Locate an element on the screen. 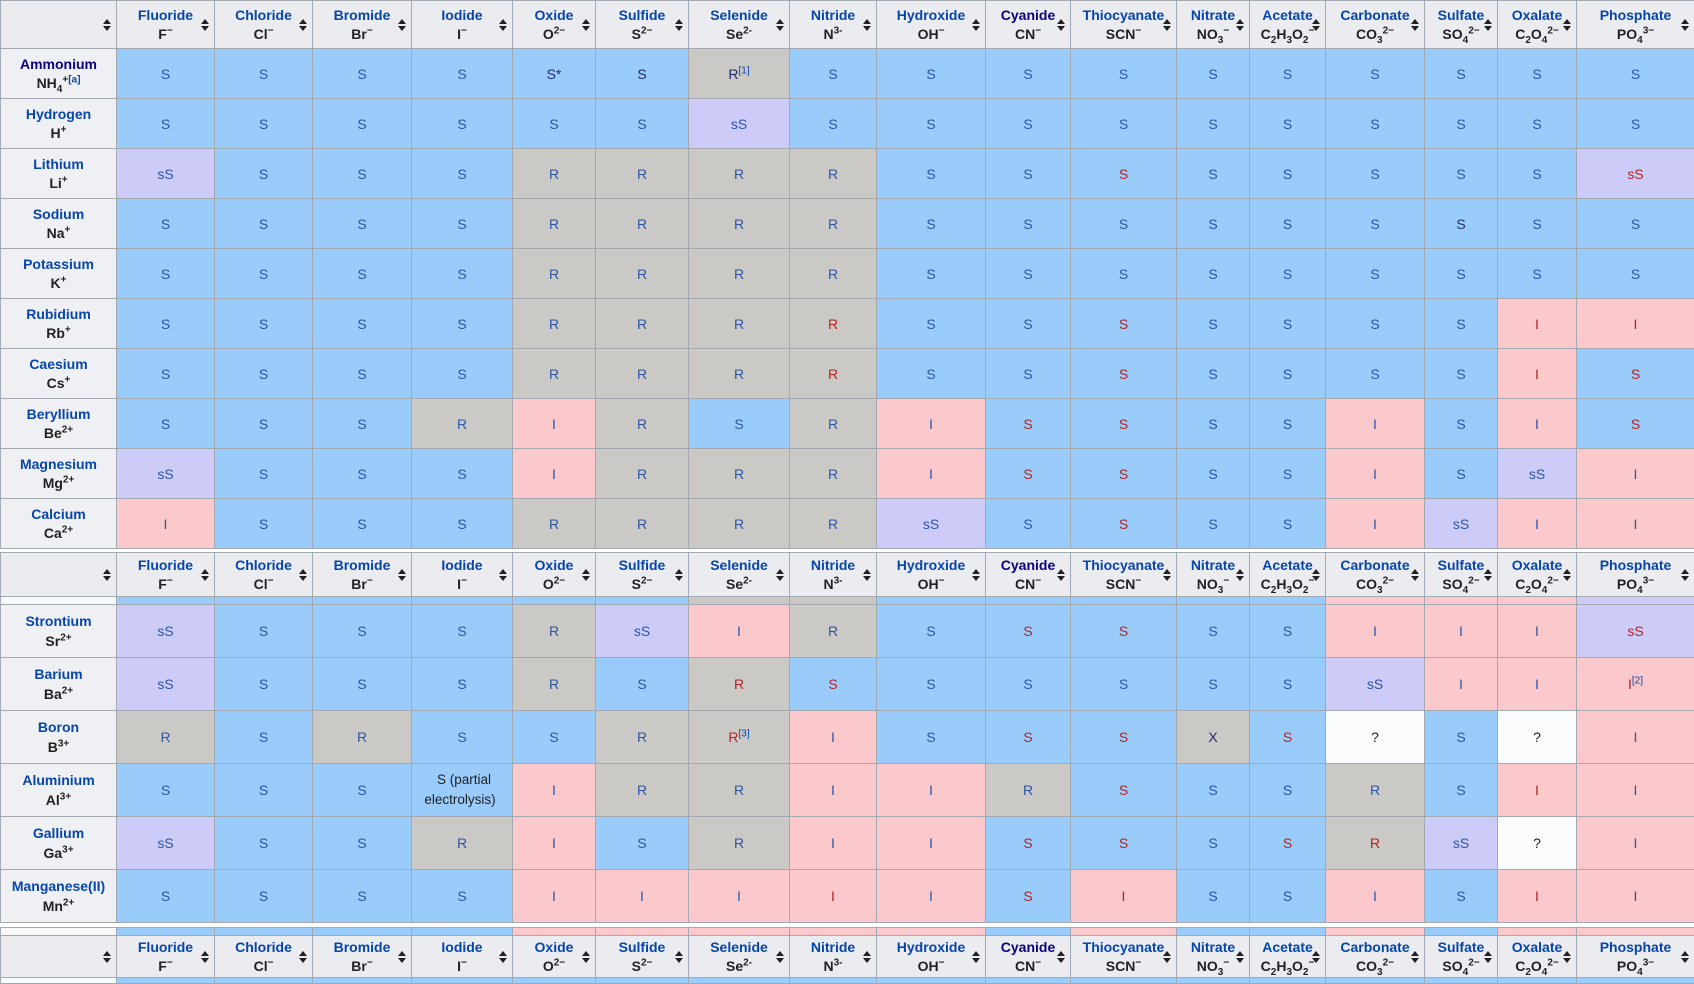  footnote-ref: [1] is located at coordinates (744, 70).